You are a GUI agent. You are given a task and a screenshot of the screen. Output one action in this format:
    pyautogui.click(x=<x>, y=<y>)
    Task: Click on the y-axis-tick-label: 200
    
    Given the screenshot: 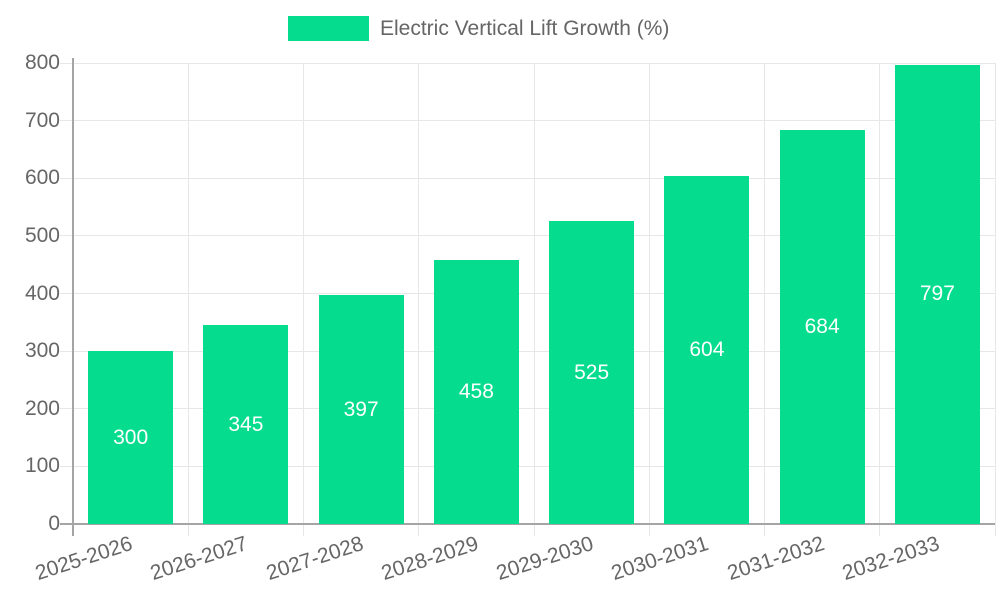 What is the action you would take?
    pyautogui.click(x=42, y=408)
    